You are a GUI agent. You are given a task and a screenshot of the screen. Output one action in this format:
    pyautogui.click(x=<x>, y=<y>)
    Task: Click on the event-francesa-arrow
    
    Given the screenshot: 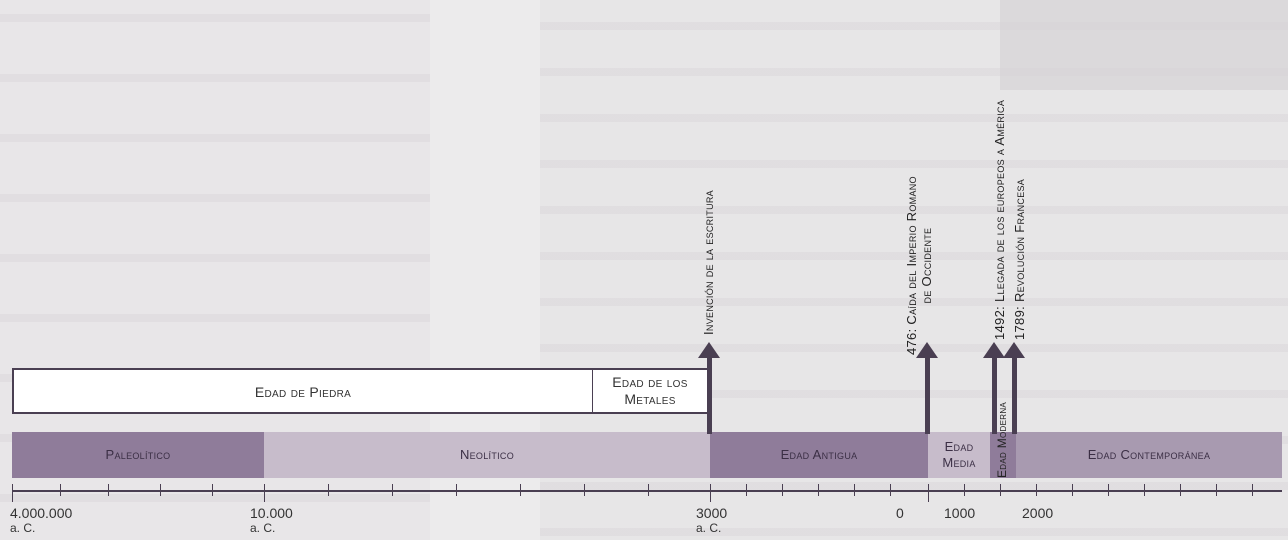 What is the action you would take?
    pyautogui.click(x=1014, y=395)
    